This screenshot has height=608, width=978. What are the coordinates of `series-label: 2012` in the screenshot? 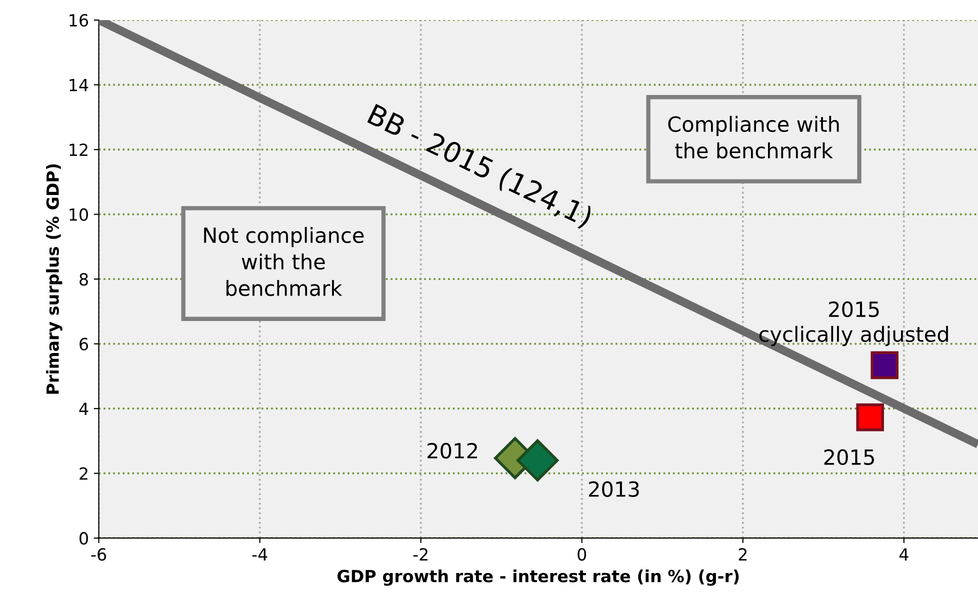 It's located at (452, 450).